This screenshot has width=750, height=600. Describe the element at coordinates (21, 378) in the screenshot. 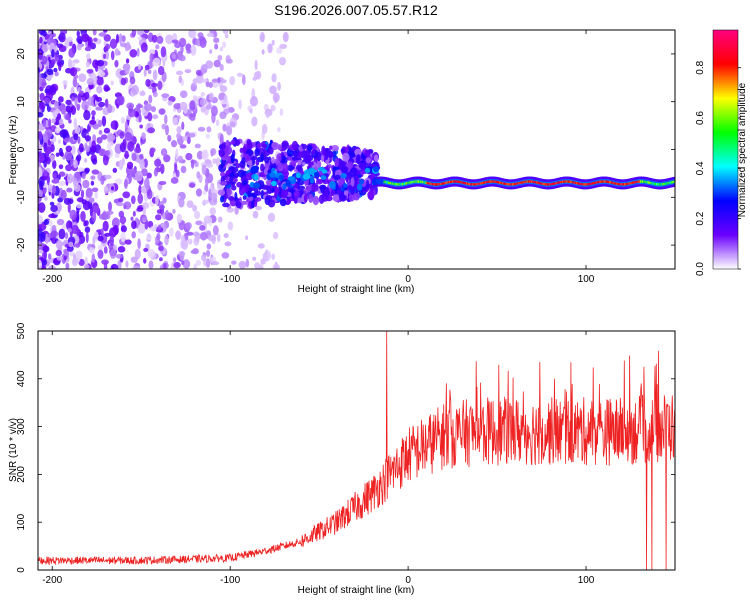

I see `snr-y-tick-label: 400` at that location.